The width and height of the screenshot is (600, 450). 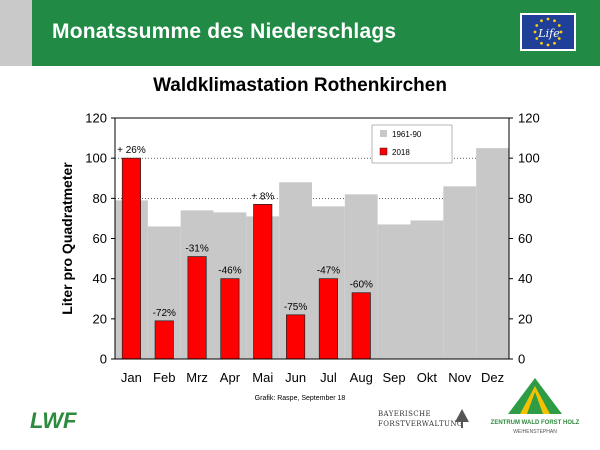 I want to click on x-tick-label: Mai, so click(x=262, y=377).